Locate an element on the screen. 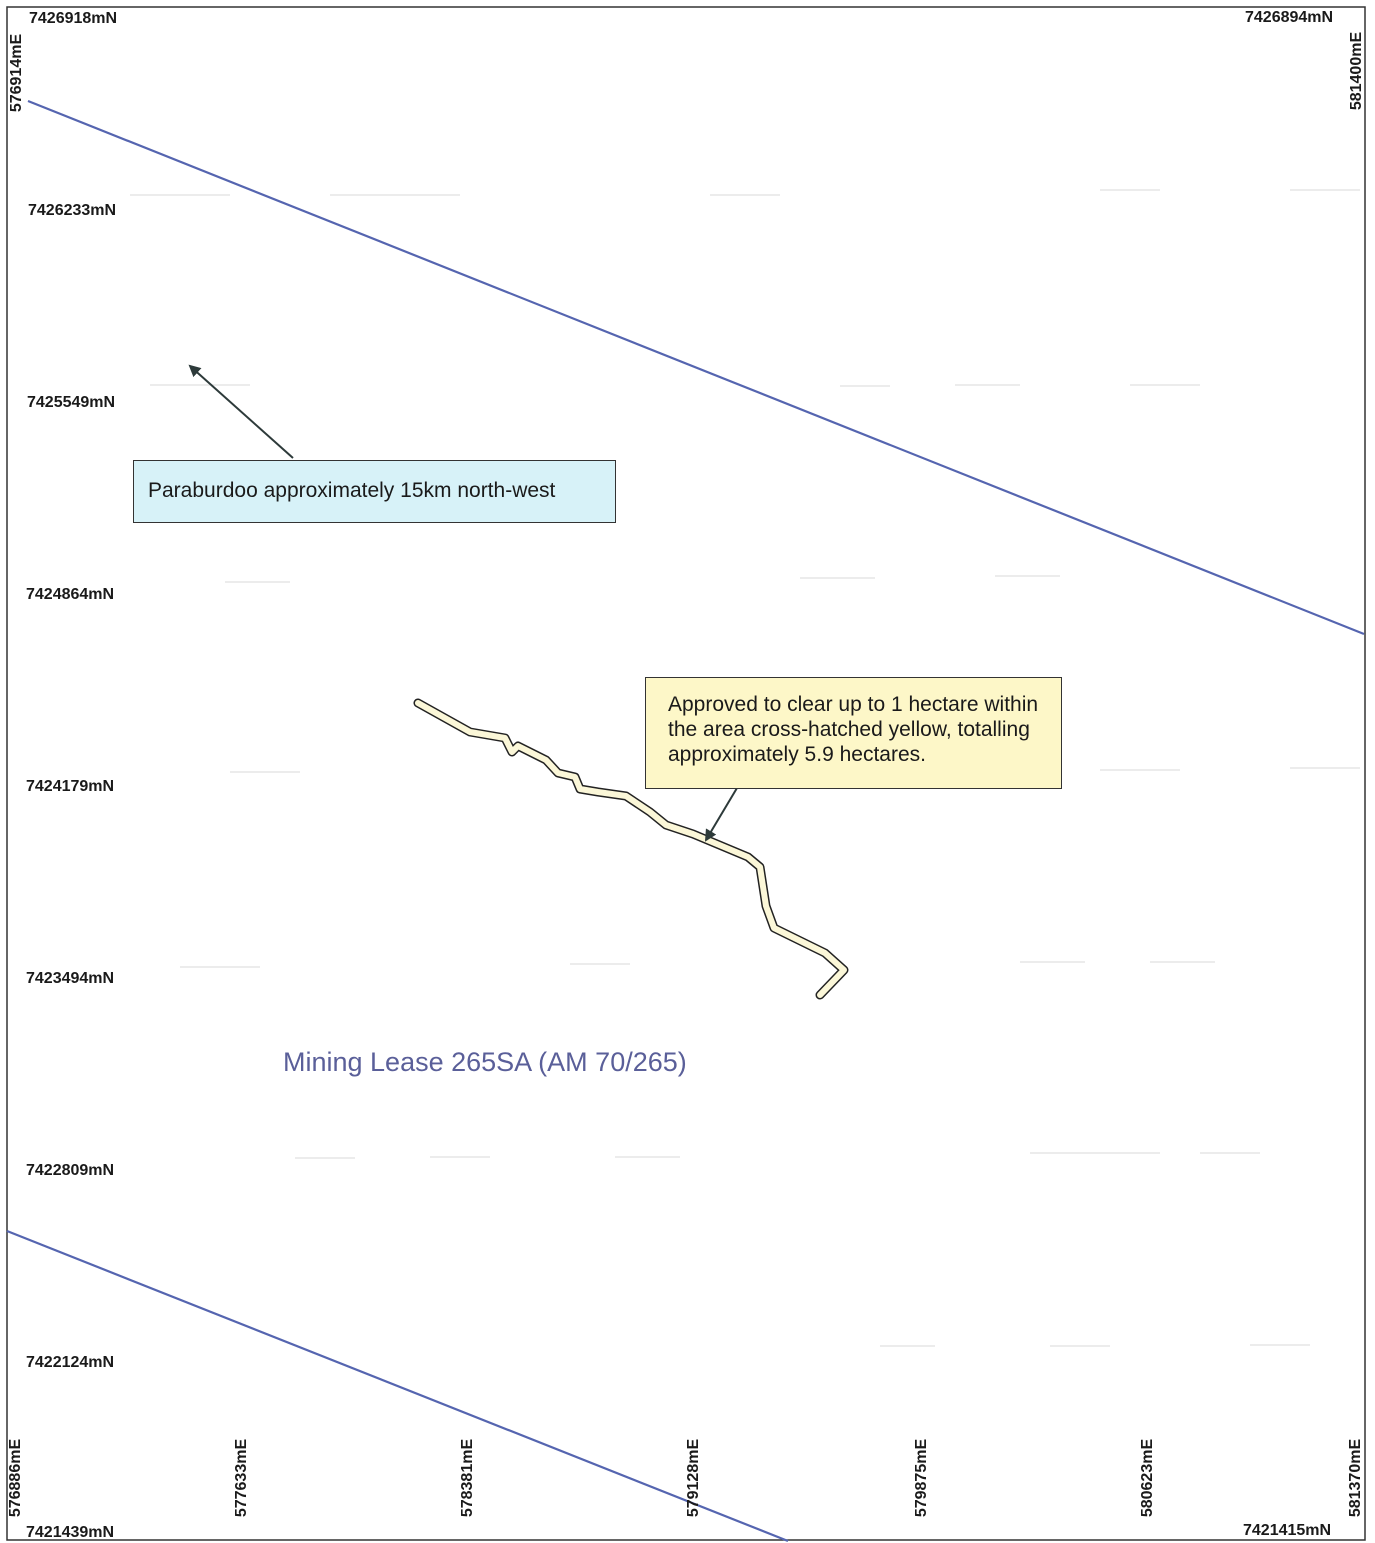  northing-label: 7424864mN is located at coordinates (70, 594).